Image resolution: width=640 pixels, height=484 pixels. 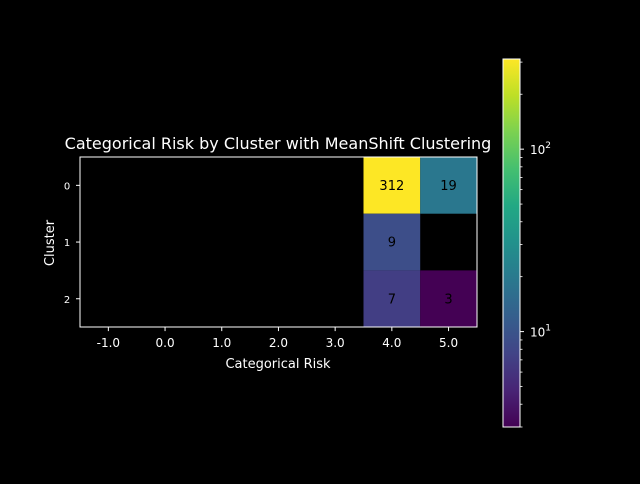 What do you see at coordinates (72, 243) in the screenshot?
I see `y-axis-ticks: 0 1 2` at bounding box center [72, 243].